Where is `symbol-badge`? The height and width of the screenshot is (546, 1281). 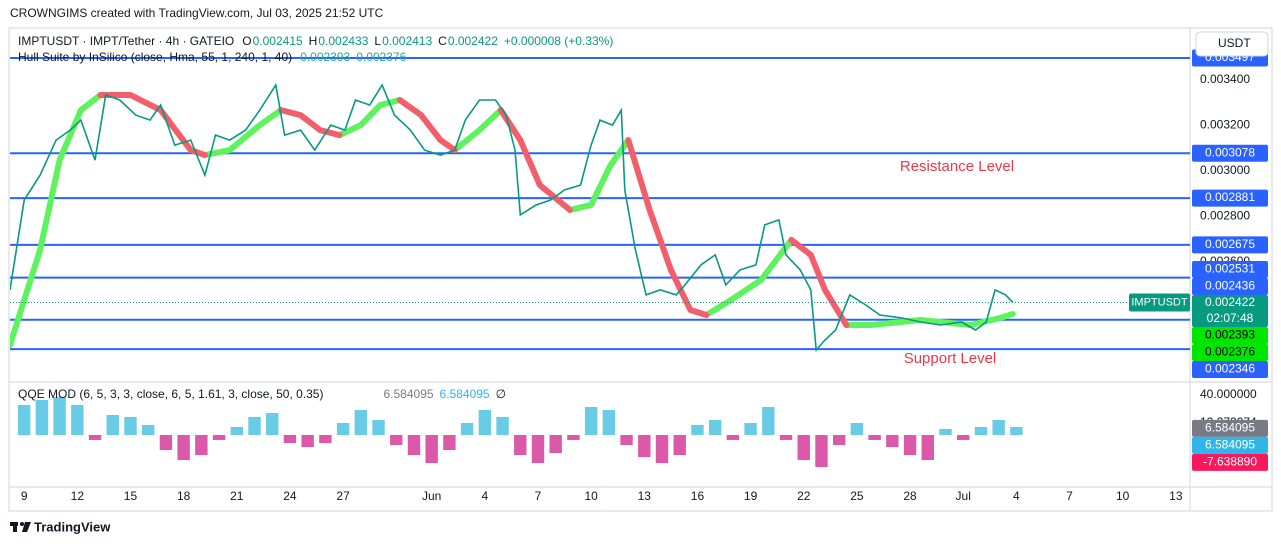
symbol-badge is located at coordinates (1159, 302).